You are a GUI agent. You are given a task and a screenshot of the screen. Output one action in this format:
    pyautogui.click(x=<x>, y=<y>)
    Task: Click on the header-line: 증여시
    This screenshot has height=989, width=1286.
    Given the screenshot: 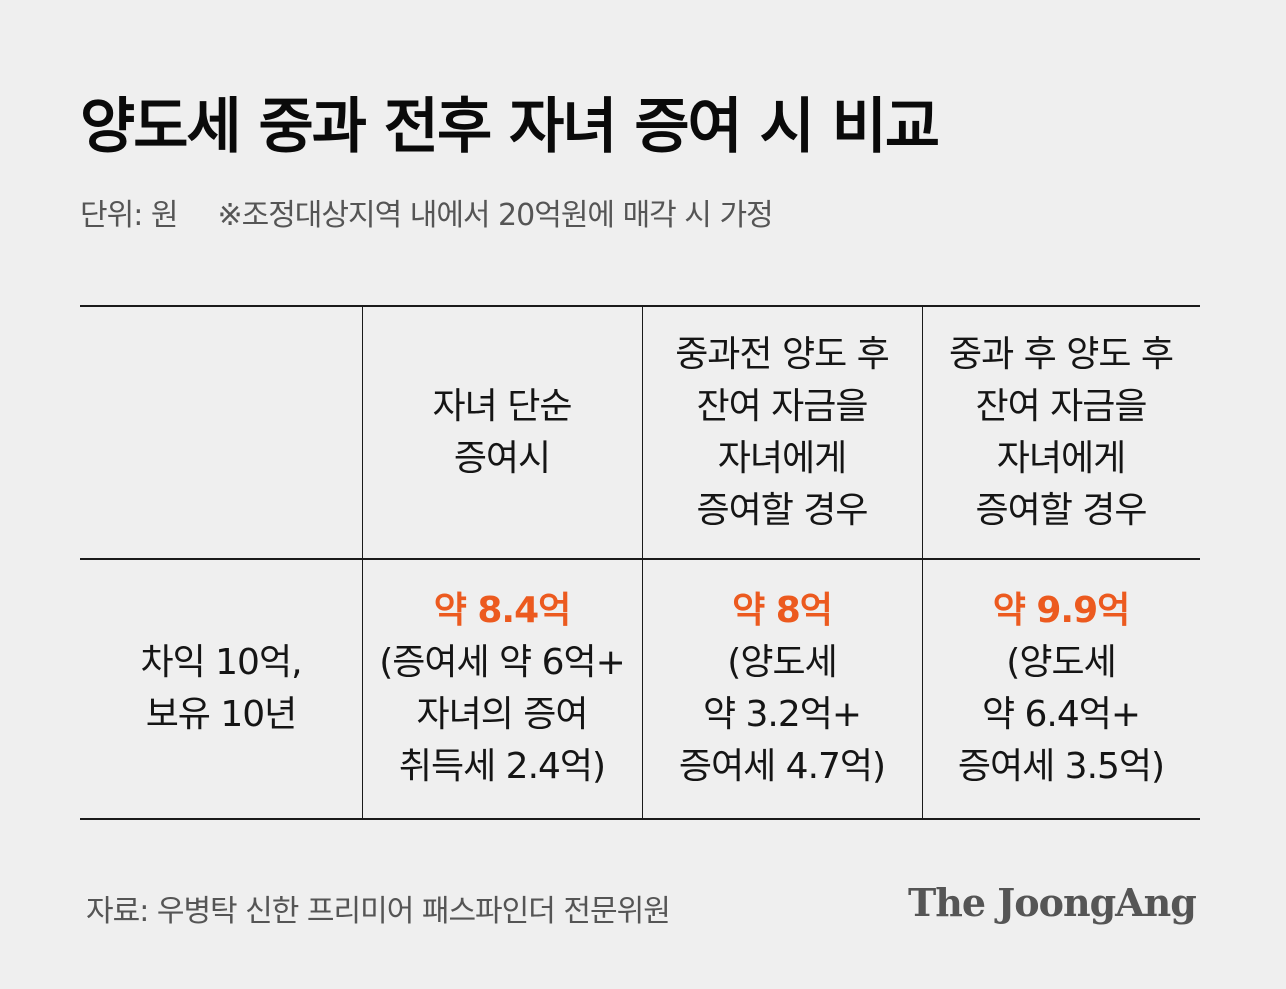 What is the action you would take?
    pyautogui.click(x=502, y=458)
    